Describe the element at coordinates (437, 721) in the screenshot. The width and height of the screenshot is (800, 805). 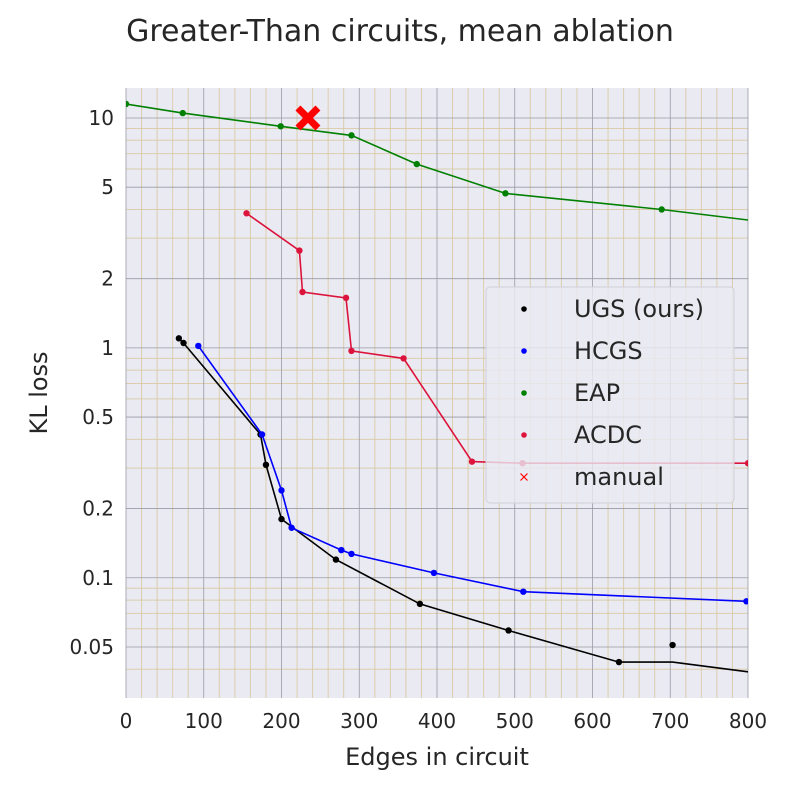
I see `x-tick-label: 400` at that location.